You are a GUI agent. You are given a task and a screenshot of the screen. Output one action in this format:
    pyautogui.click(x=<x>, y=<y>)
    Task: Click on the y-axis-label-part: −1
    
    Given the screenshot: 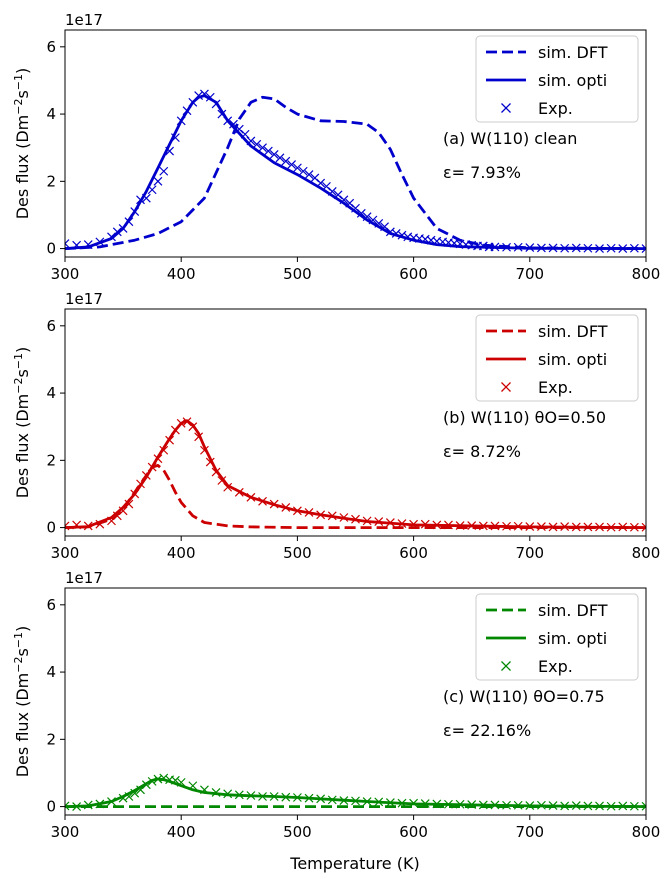 What is the action you would take?
    pyautogui.click(x=18, y=361)
    